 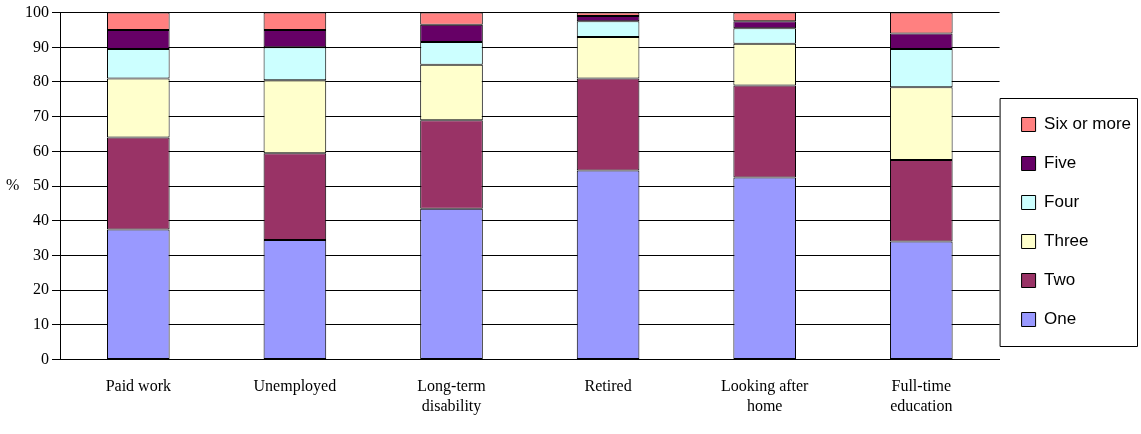 What do you see at coordinates (1060, 319) in the screenshot?
I see `legend-label: One` at bounding box center [1060, 319].